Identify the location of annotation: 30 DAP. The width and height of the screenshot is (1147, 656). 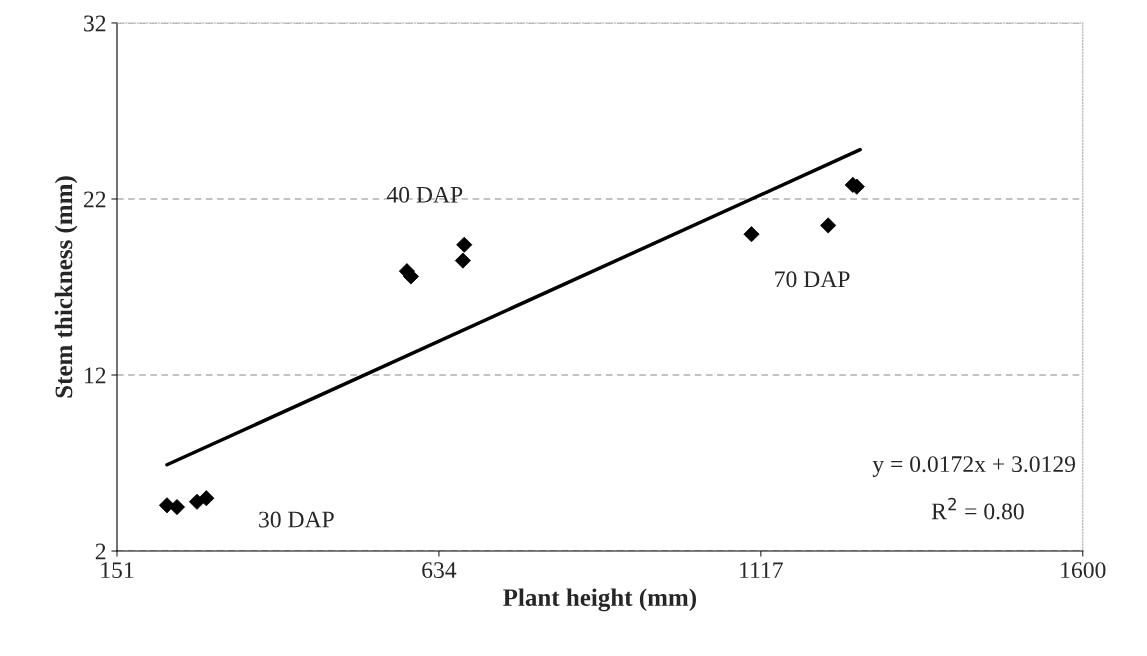
(296, 519).